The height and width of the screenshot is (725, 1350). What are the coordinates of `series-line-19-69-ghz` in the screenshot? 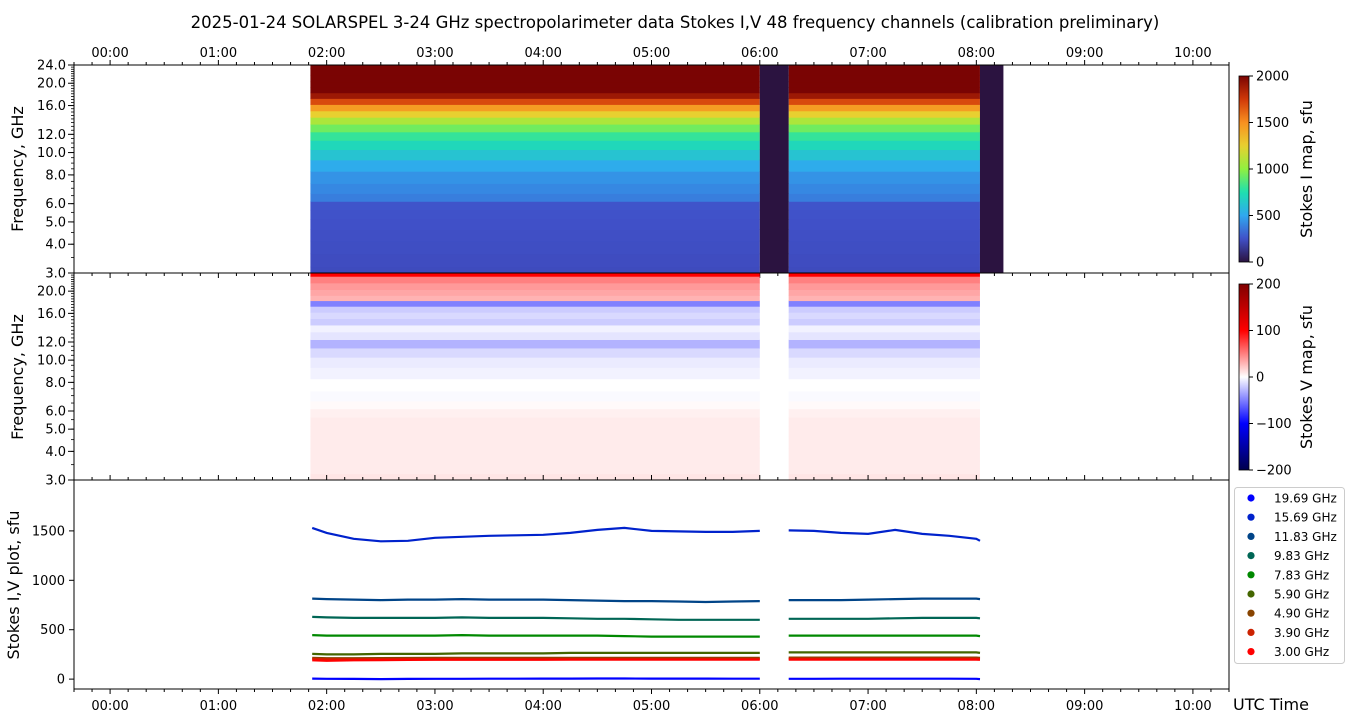 It's located at (646, 679).